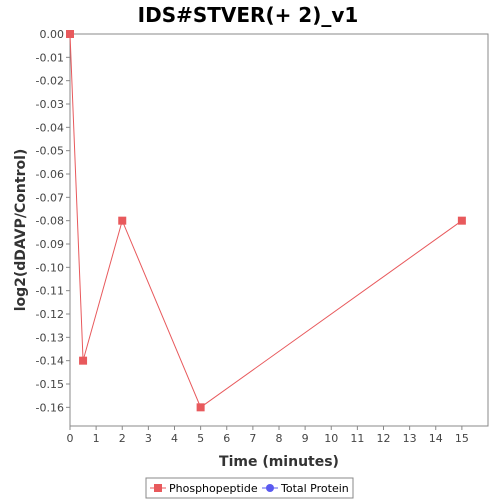  What do you see at coordinates (270, 488) in the screenshot?
I see `legend-marker-total-protein` at bounding box center [270, 488].